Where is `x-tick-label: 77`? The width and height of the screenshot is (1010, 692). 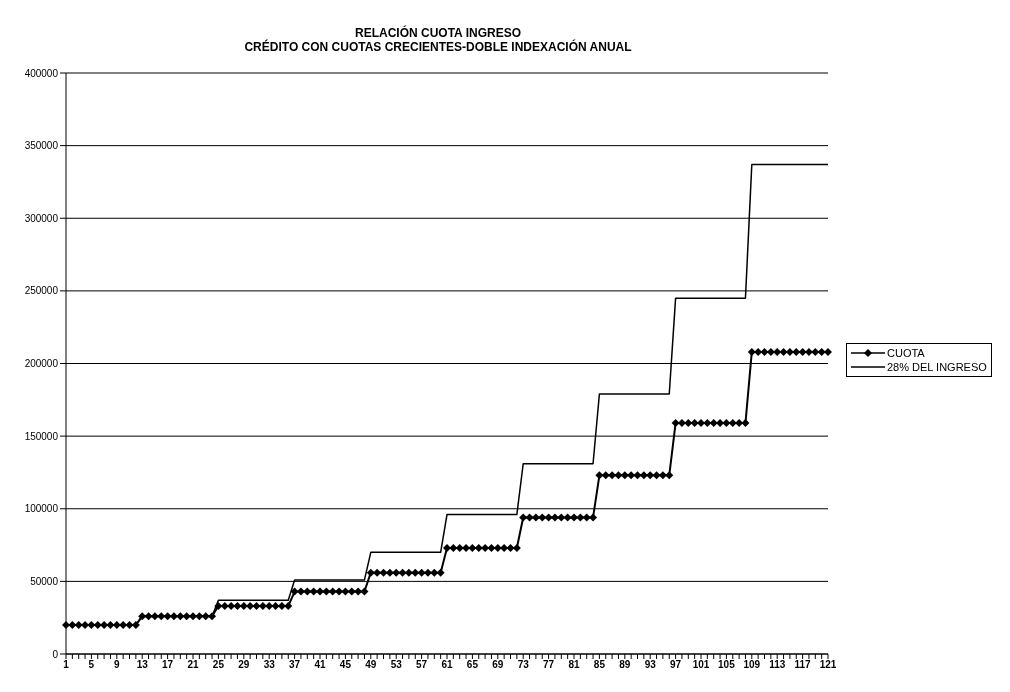 x-tick-label: 77 is located at coordinates (549, 665).